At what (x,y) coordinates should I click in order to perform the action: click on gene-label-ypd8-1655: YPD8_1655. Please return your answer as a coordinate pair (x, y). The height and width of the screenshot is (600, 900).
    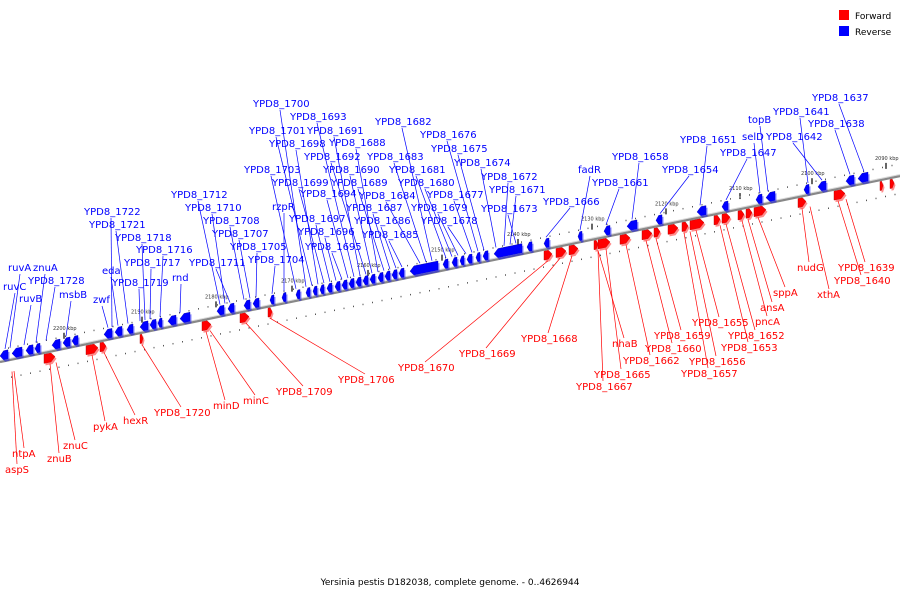
    Looking at the image, I should click on (720, 323).